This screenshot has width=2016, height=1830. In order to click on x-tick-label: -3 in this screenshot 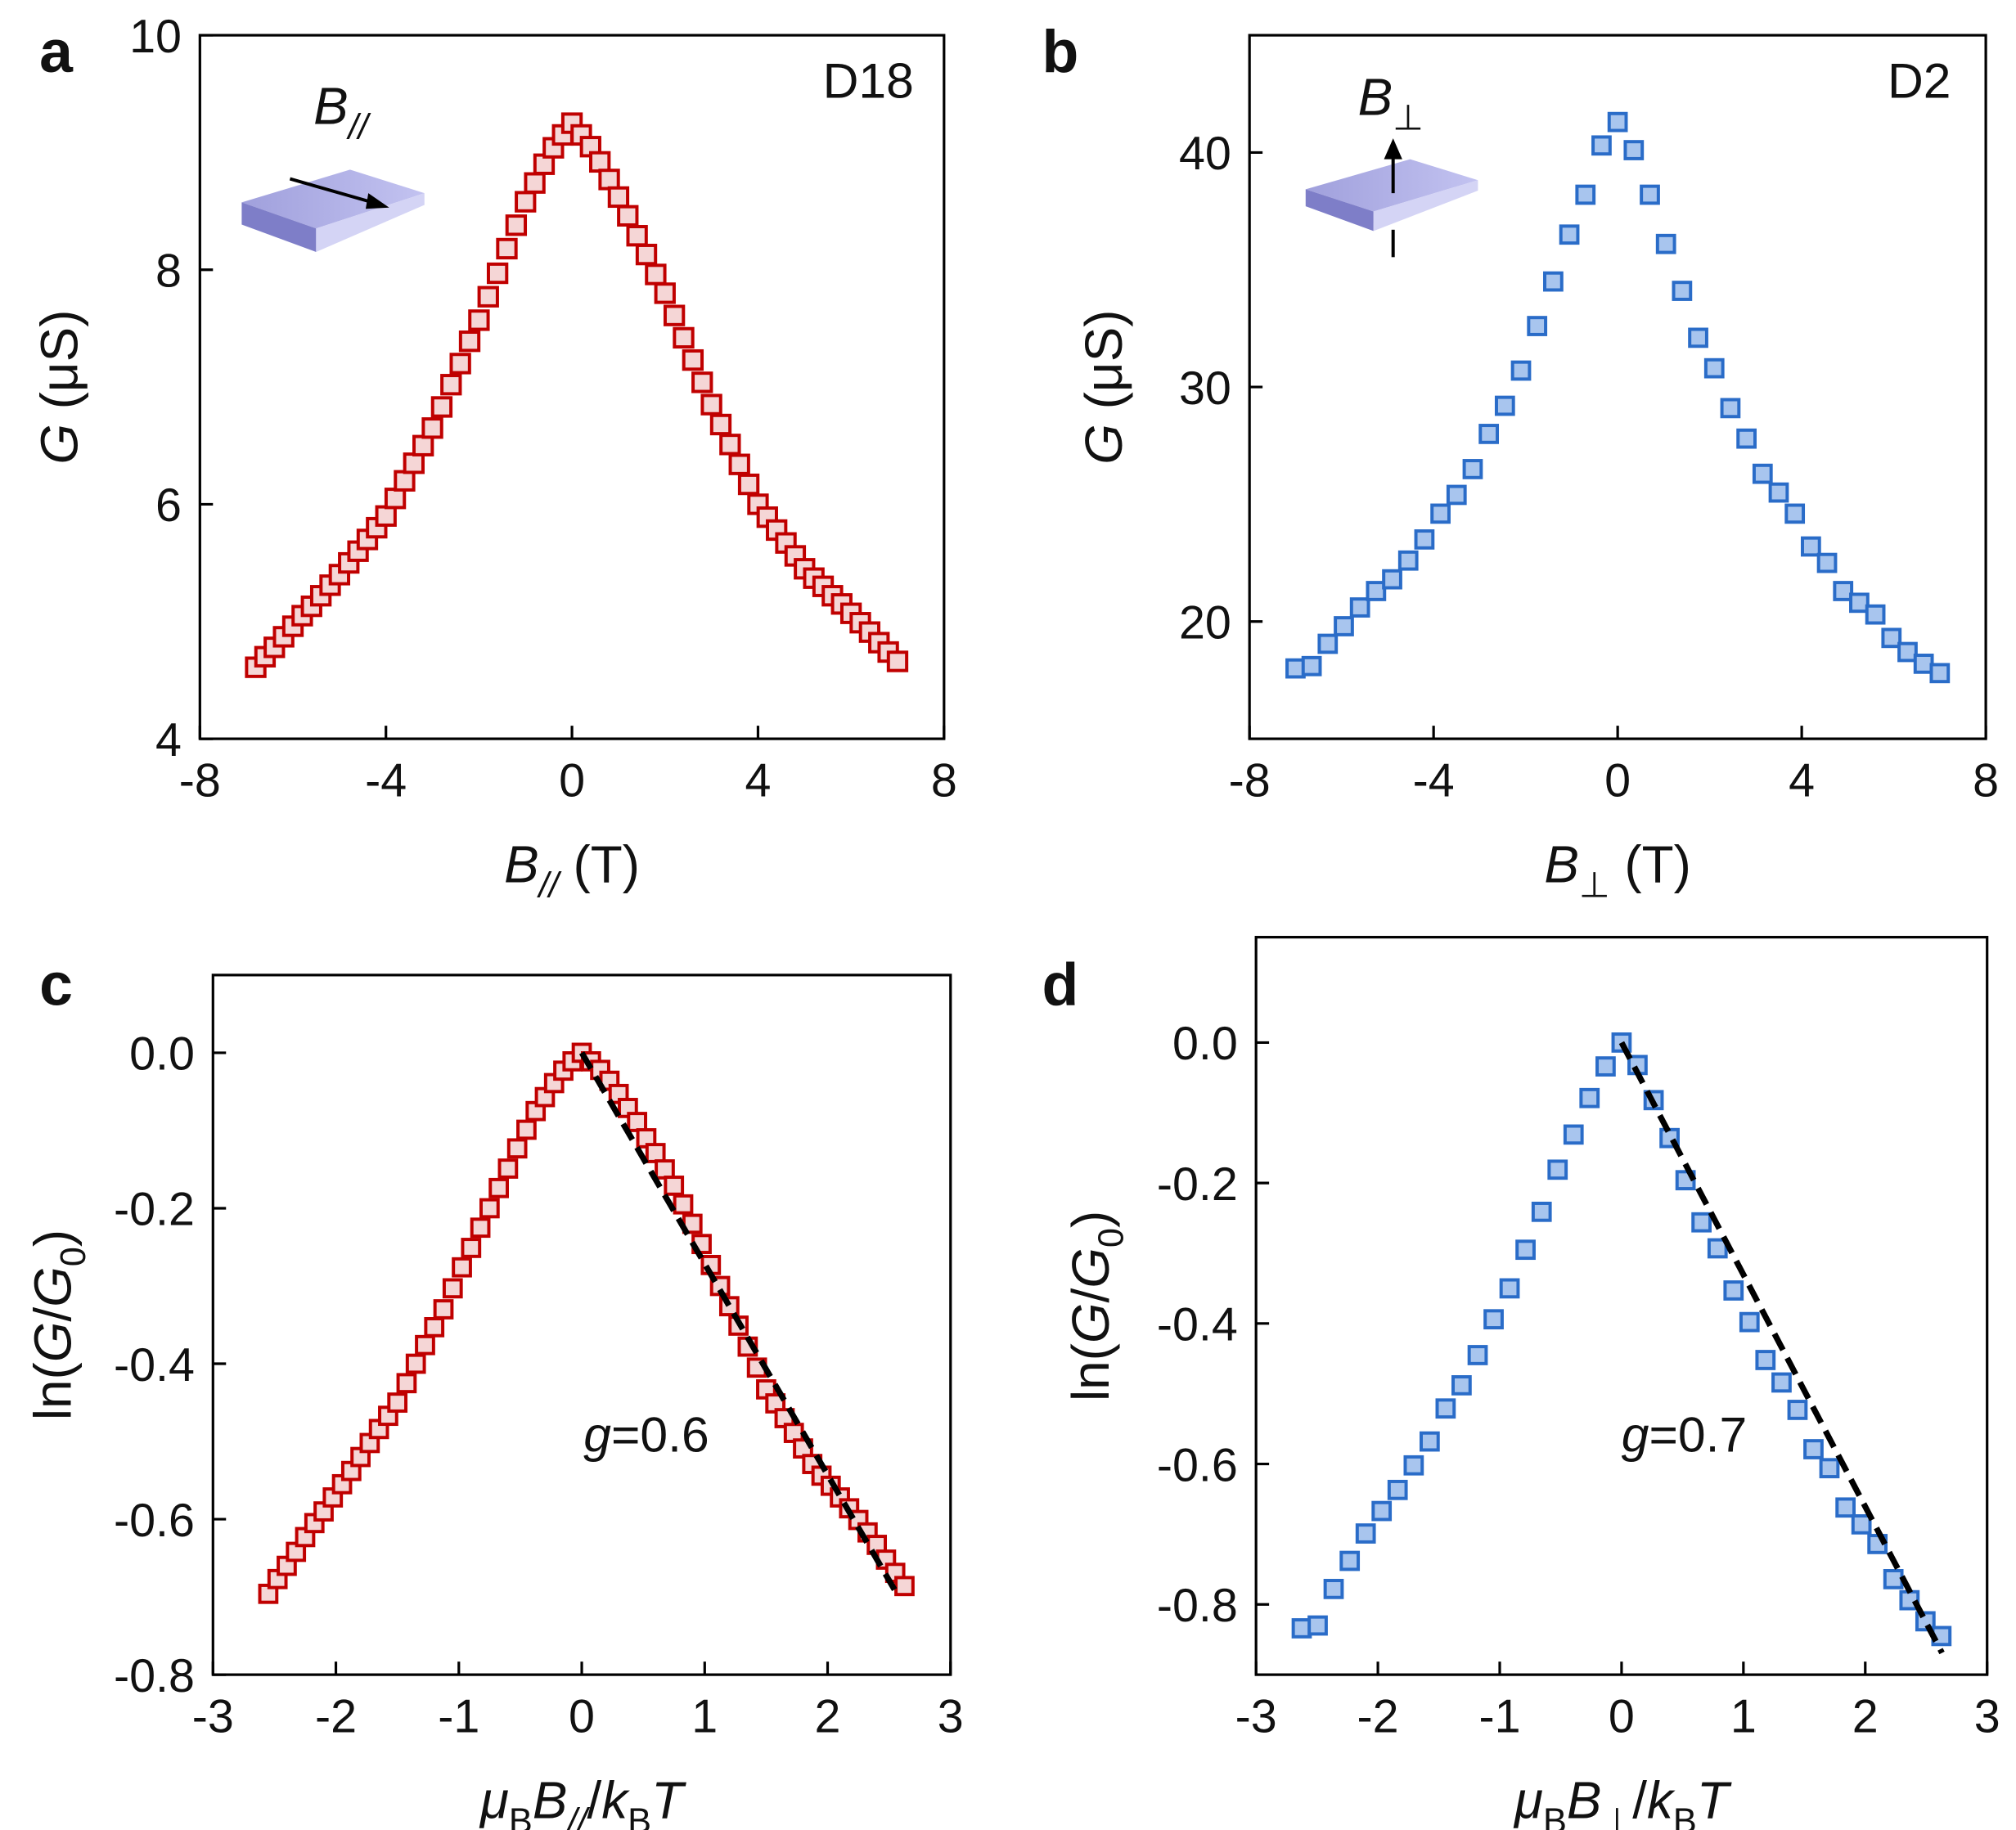, I will do `click(213, 1716)`.